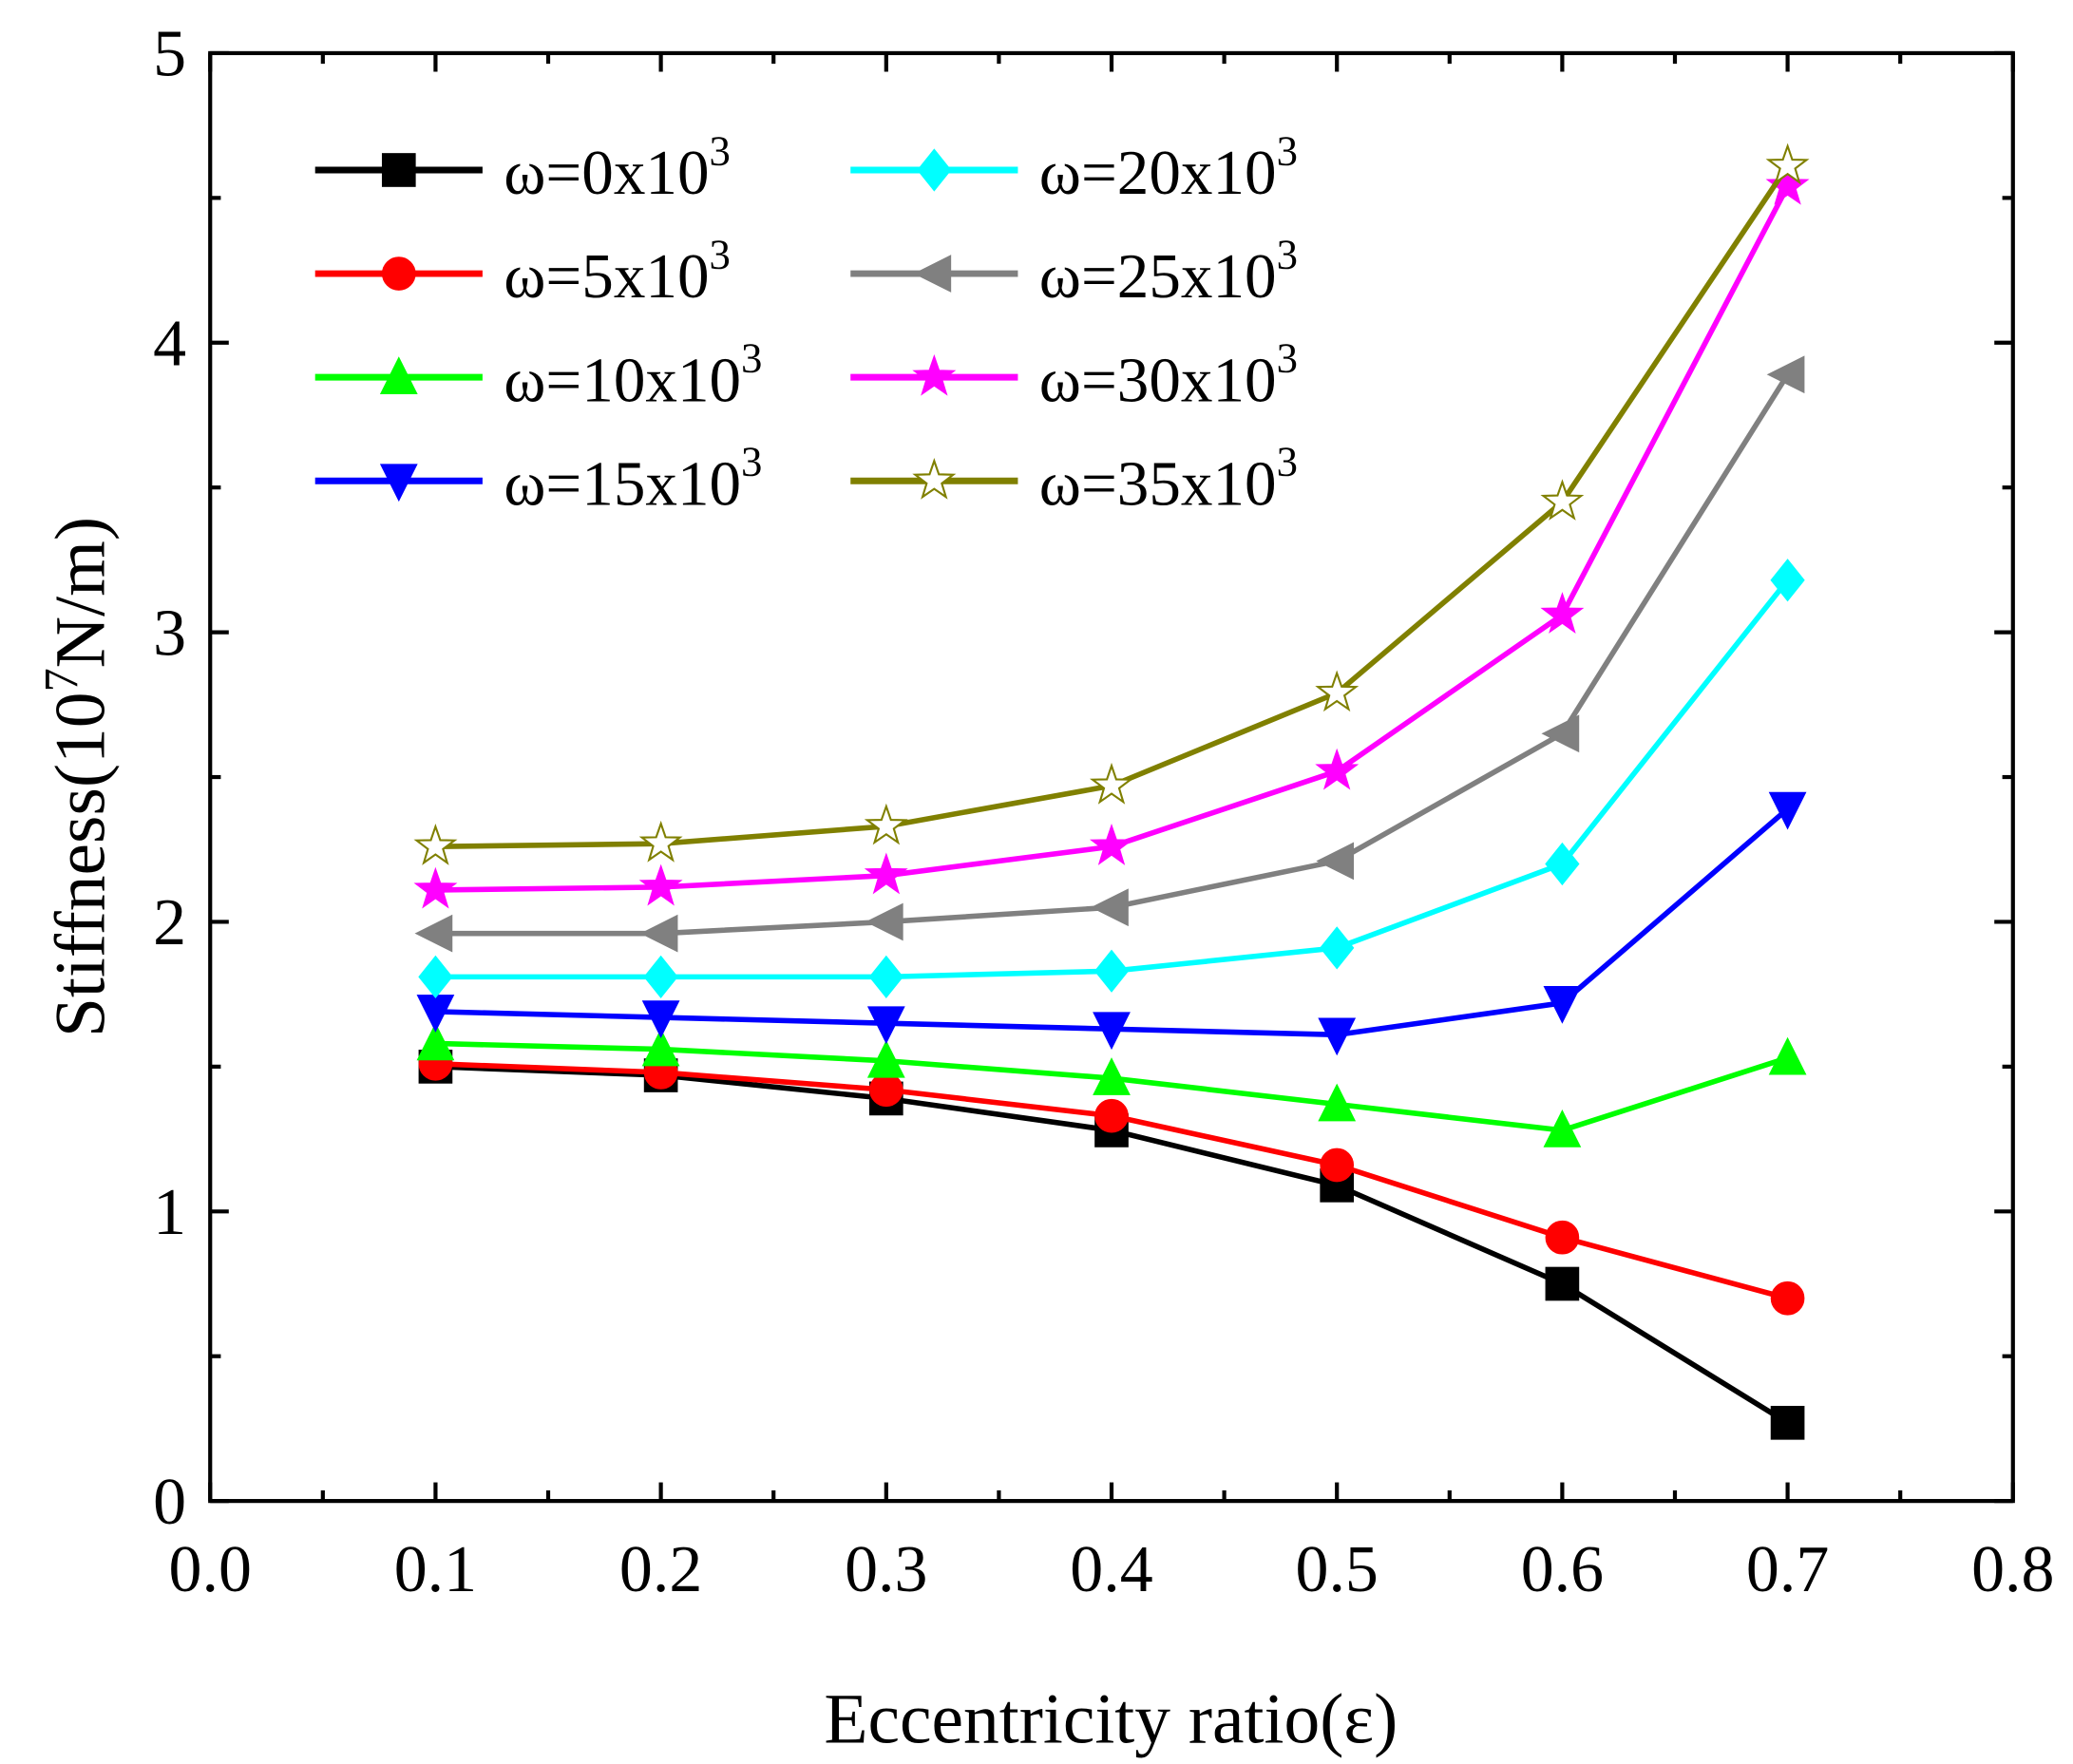 The height and width of the screenshot is (1764, 2073). Describe the element at coordinates (210, 1569) in the screenshot. I see `x-tick-label: 0.0` at that location.